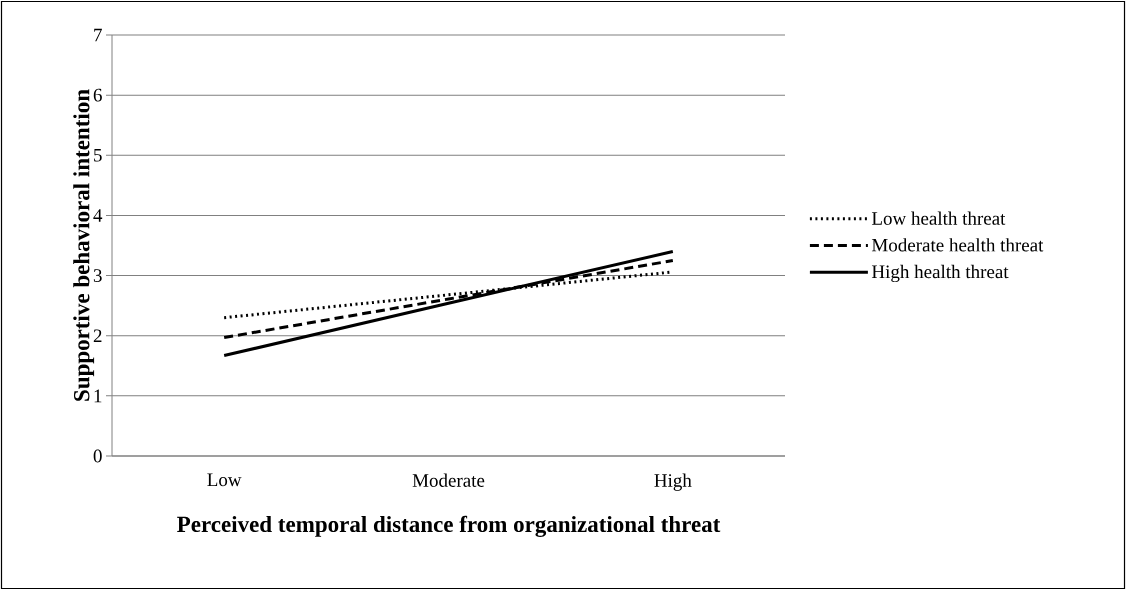  What do you see at coordinates (98, 215) in the screenshot?
I see `y-tick-label: 4` at bounding box center [98, 215].